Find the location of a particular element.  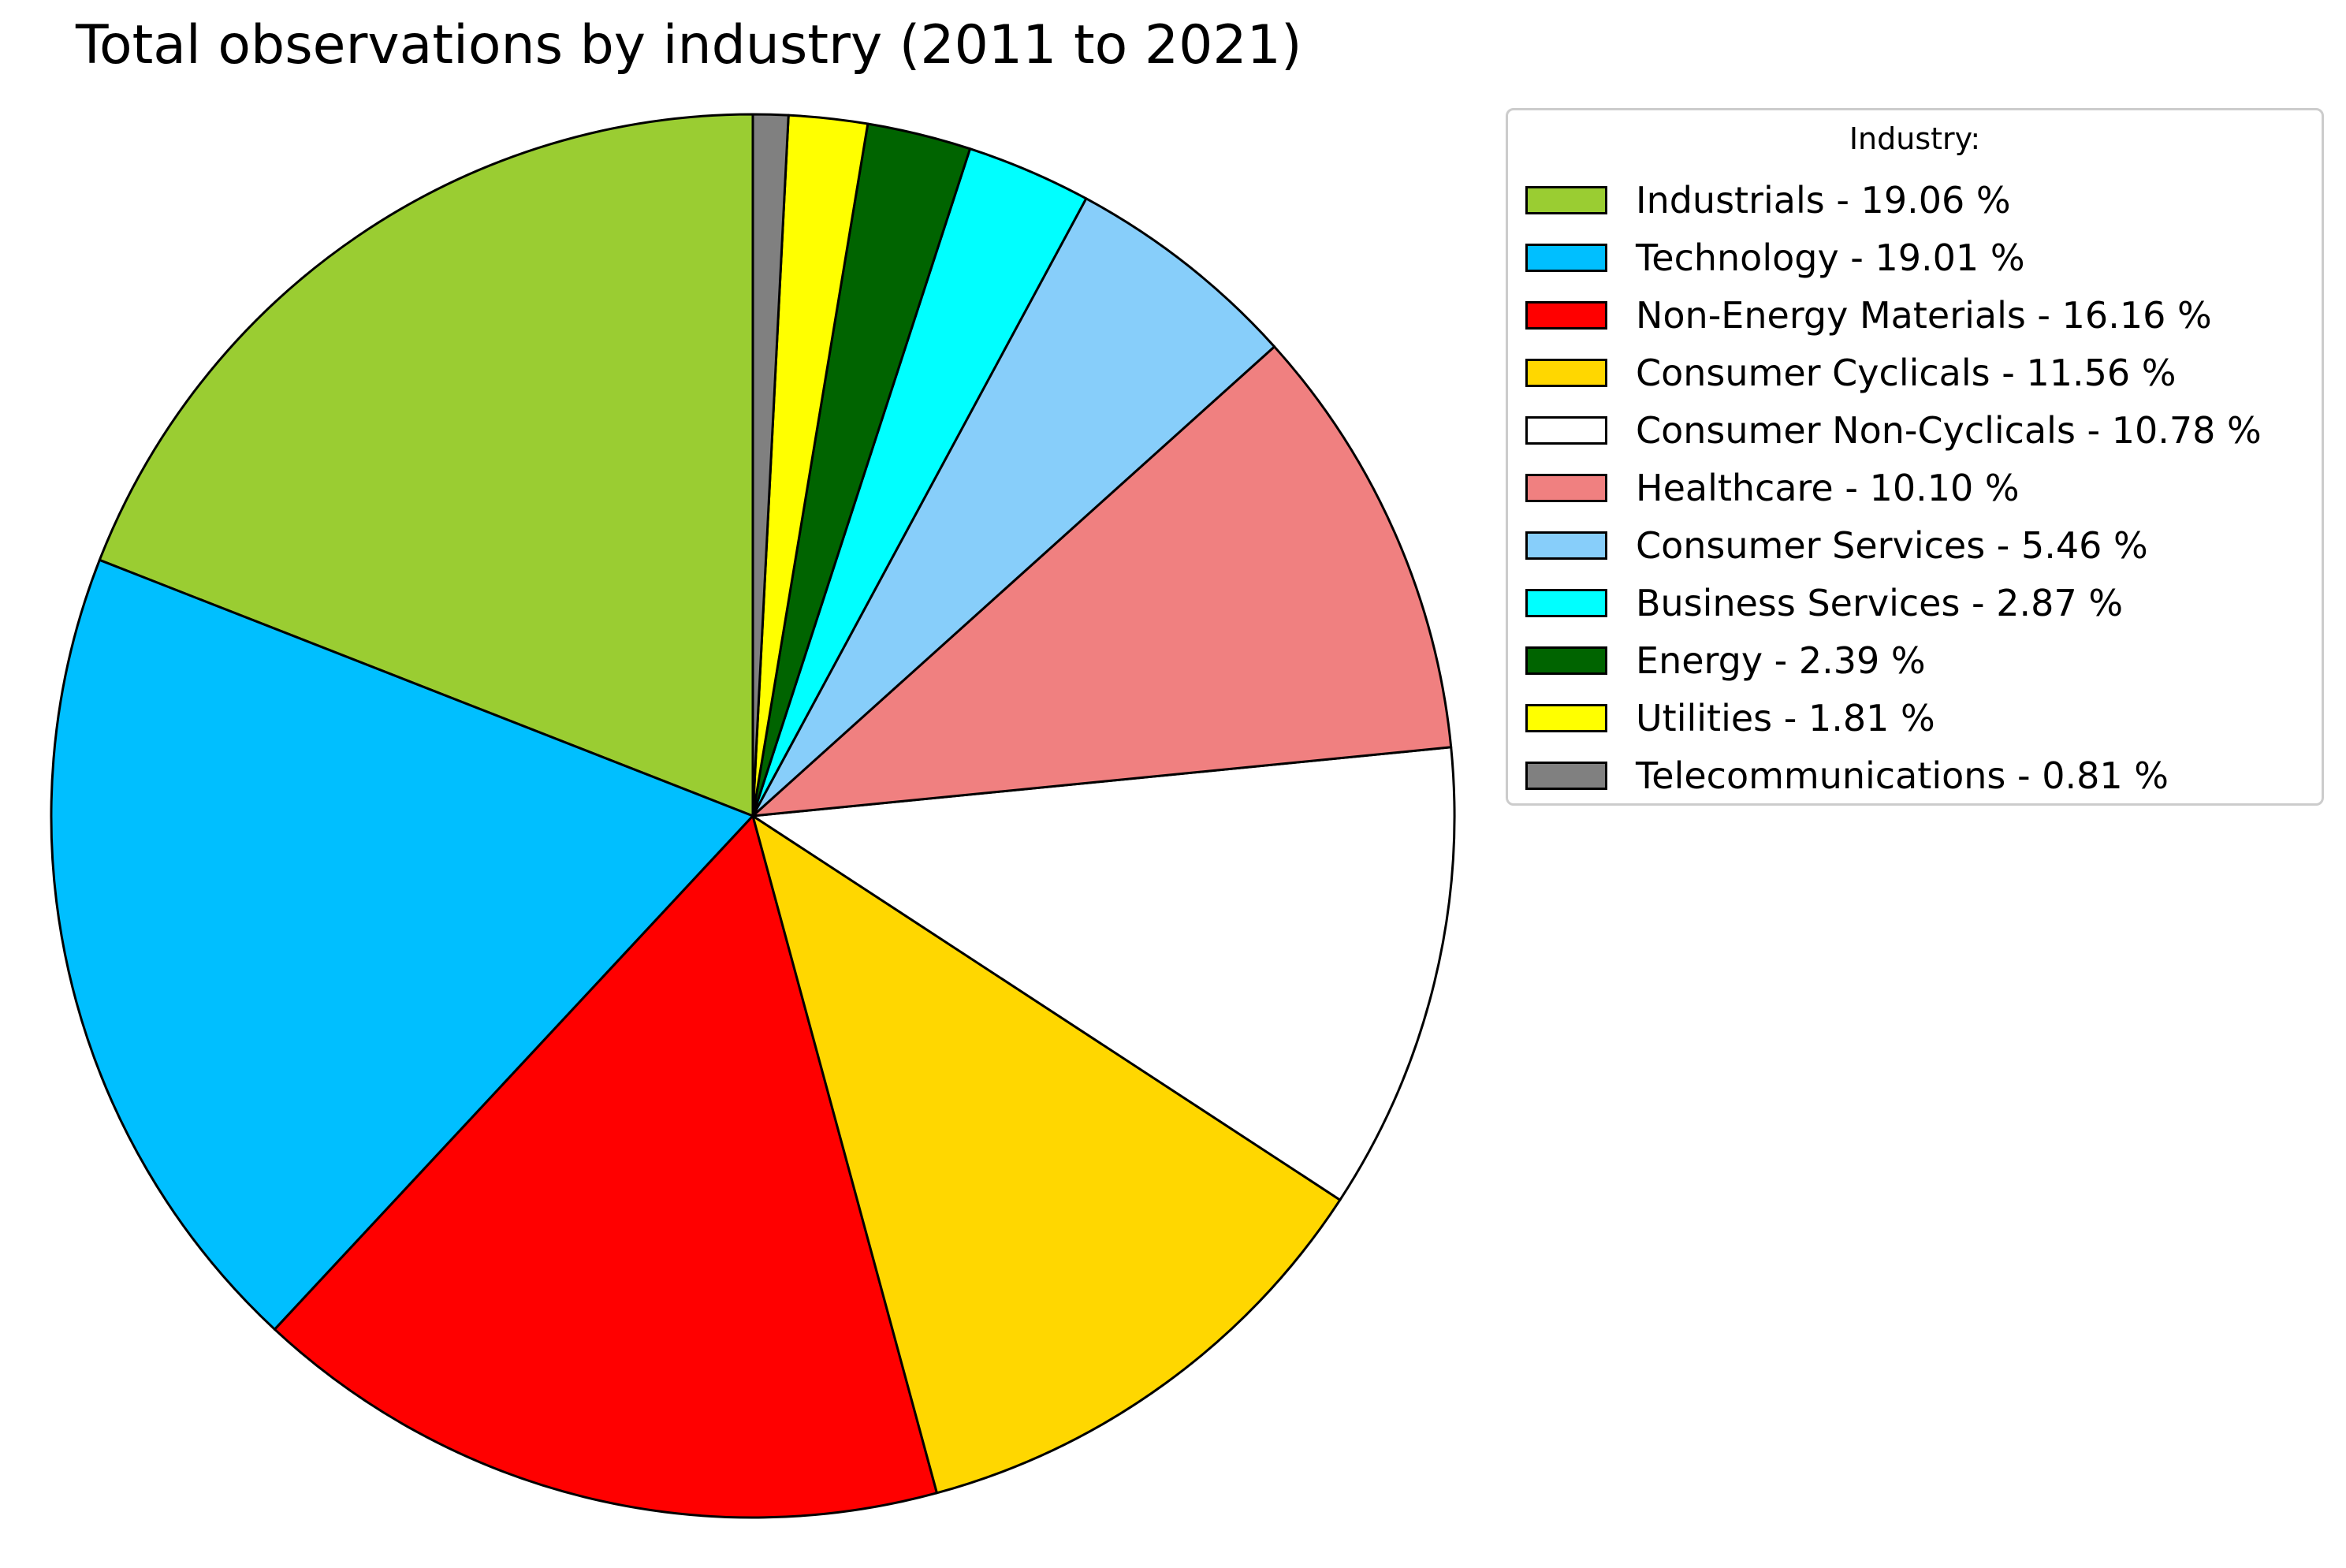

legend-entry-non-energy-materials: Non-Energy Materials - 16.16 % is located at coordinates (1868, 315).